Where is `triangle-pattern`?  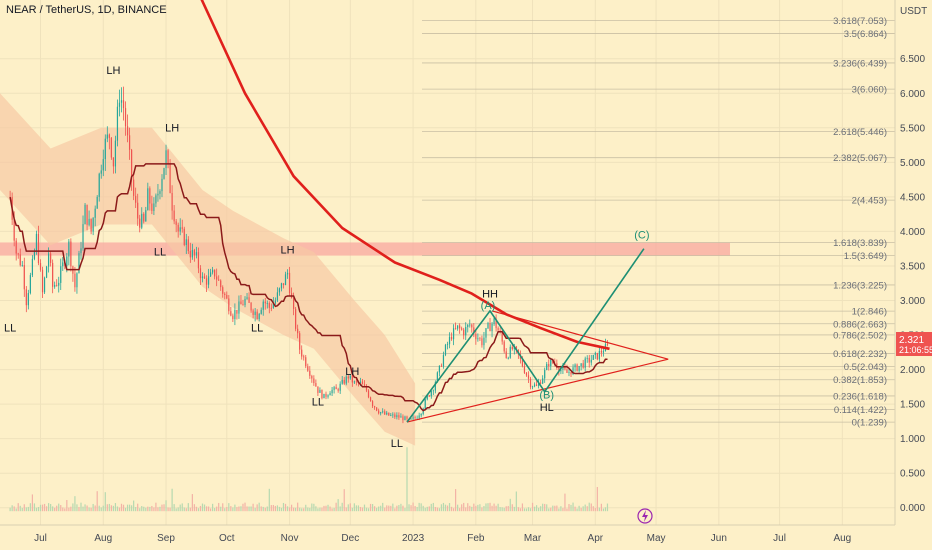
triangle-pattern is located at coordinates (537, 366).